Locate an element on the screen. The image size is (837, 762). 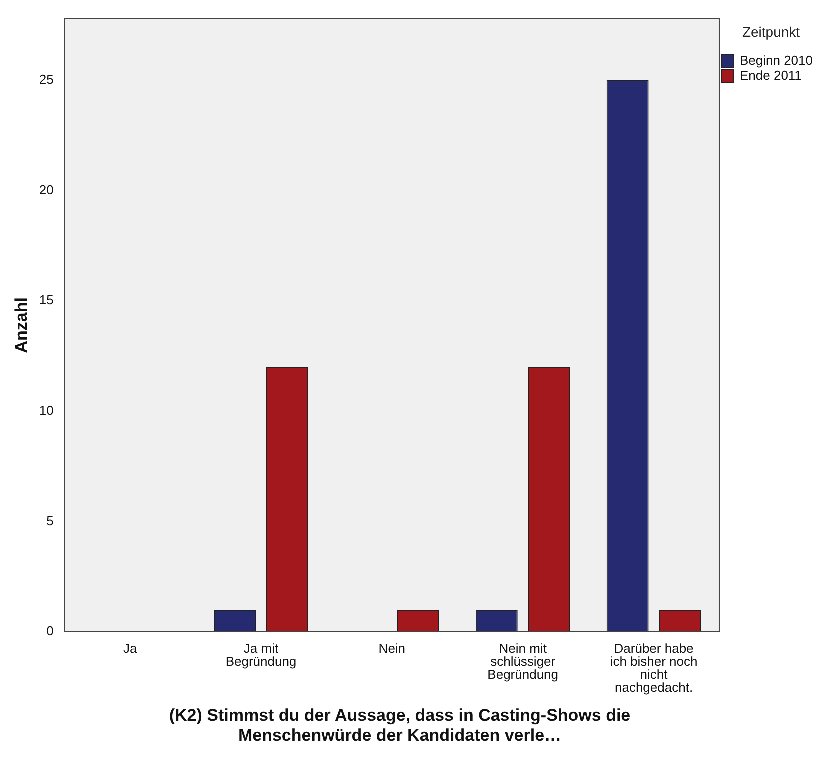
x-tick-label: Ja is located at coordinates (130, 648).